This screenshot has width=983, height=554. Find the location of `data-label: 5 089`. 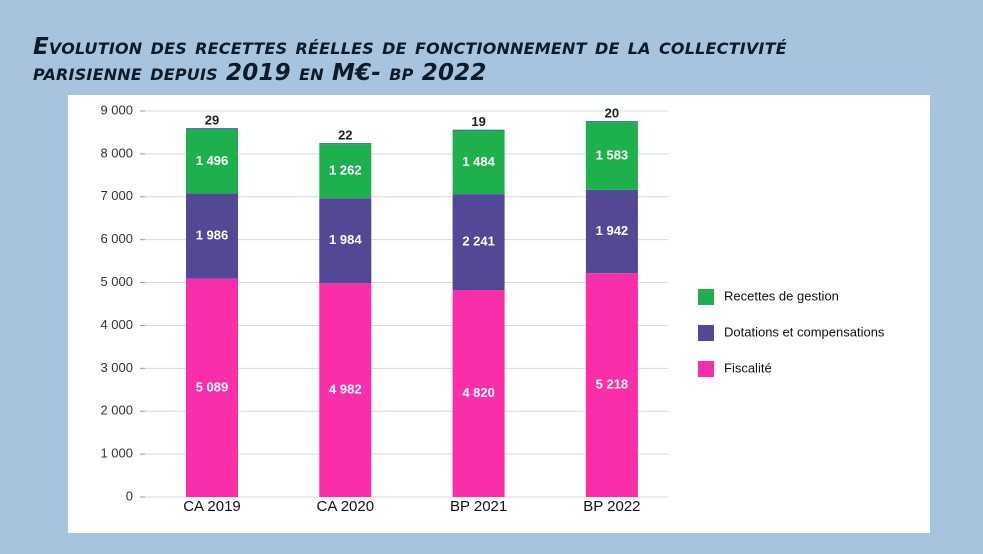

data-label: 5 089 is located at coordinates (212, 386).